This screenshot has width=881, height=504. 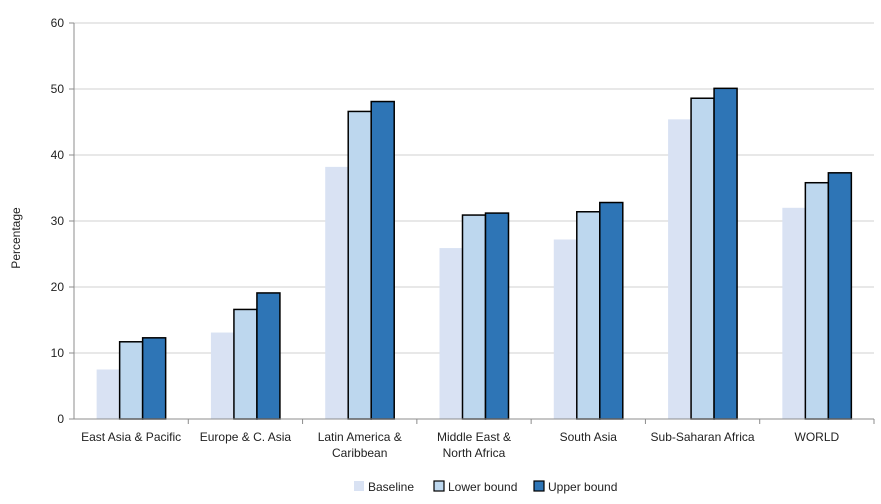 I want to click on legend-label: Baseline, so click(x=391, y=487).